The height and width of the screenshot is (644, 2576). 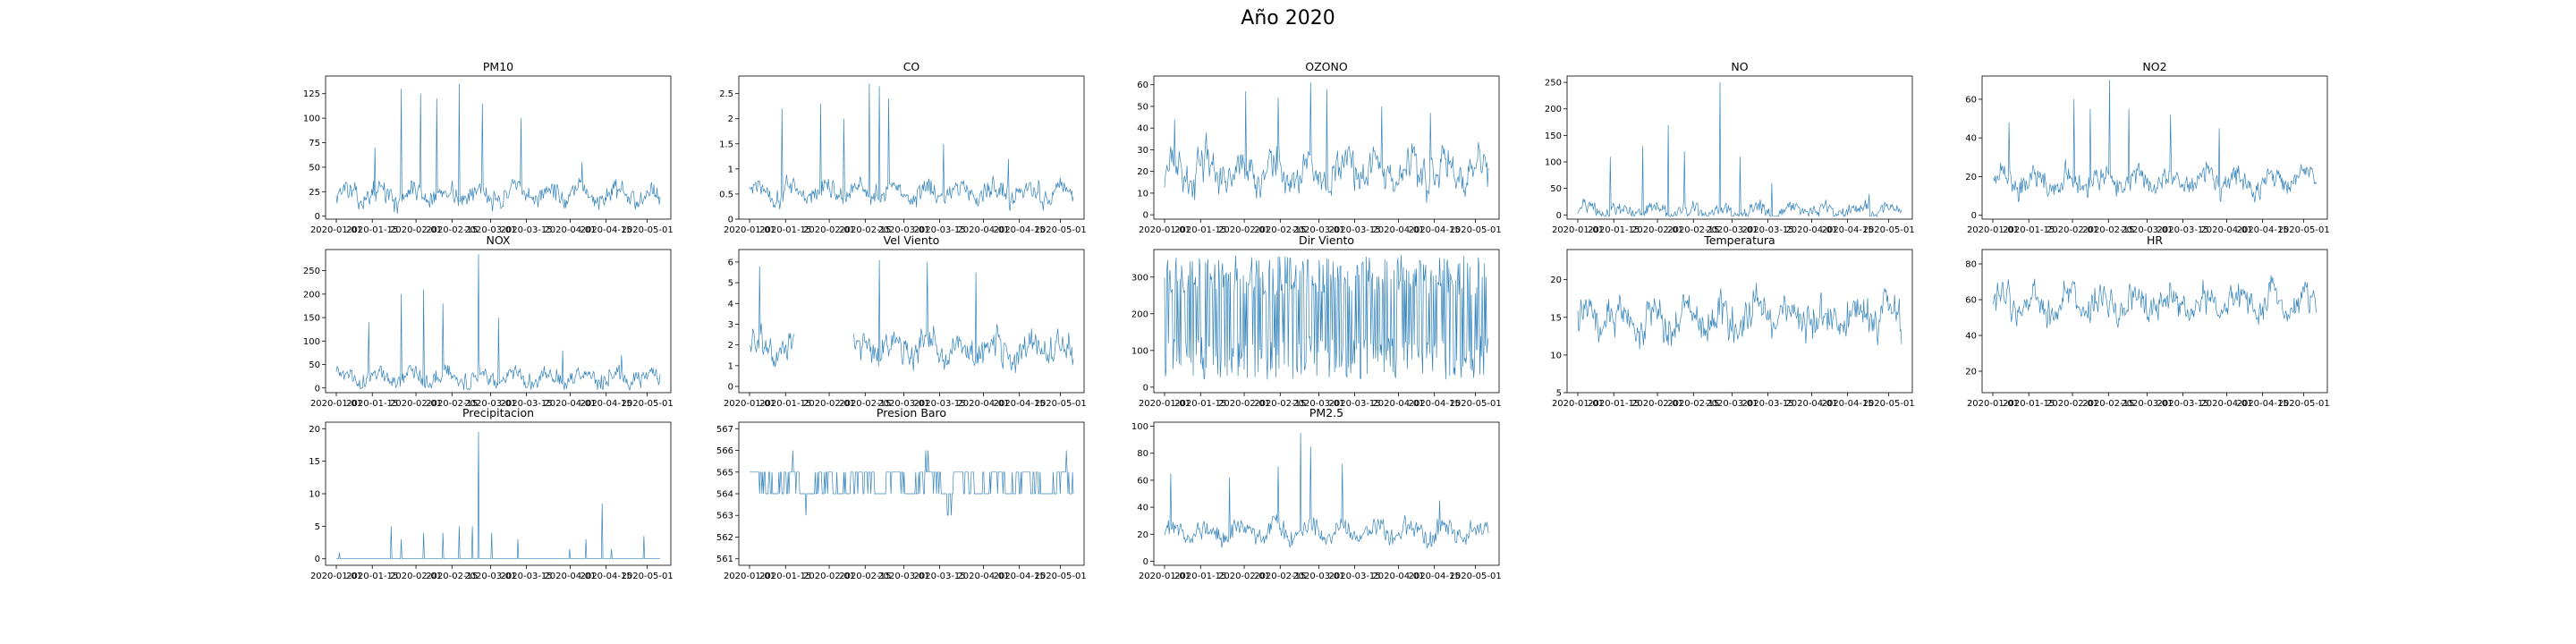 I want to click on chart-title: Dir Viento, so click(x=1326, y=240).